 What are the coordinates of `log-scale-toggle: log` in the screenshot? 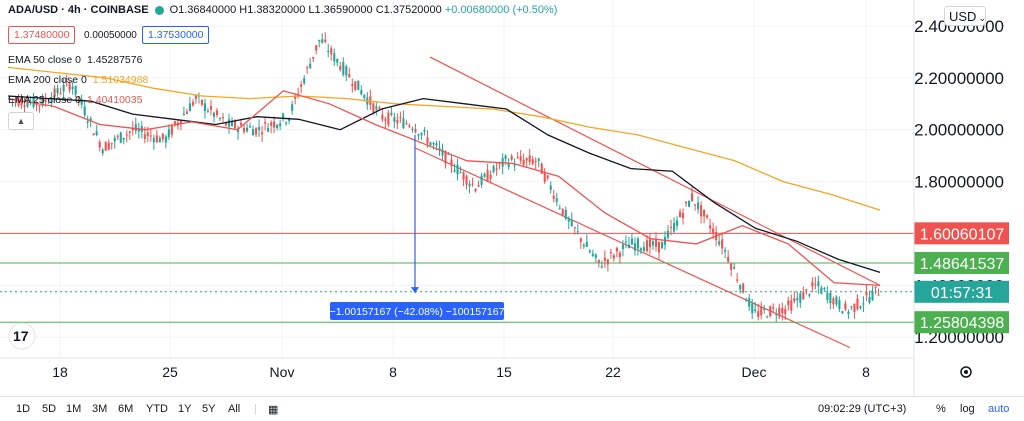 It's located at (967, 409).